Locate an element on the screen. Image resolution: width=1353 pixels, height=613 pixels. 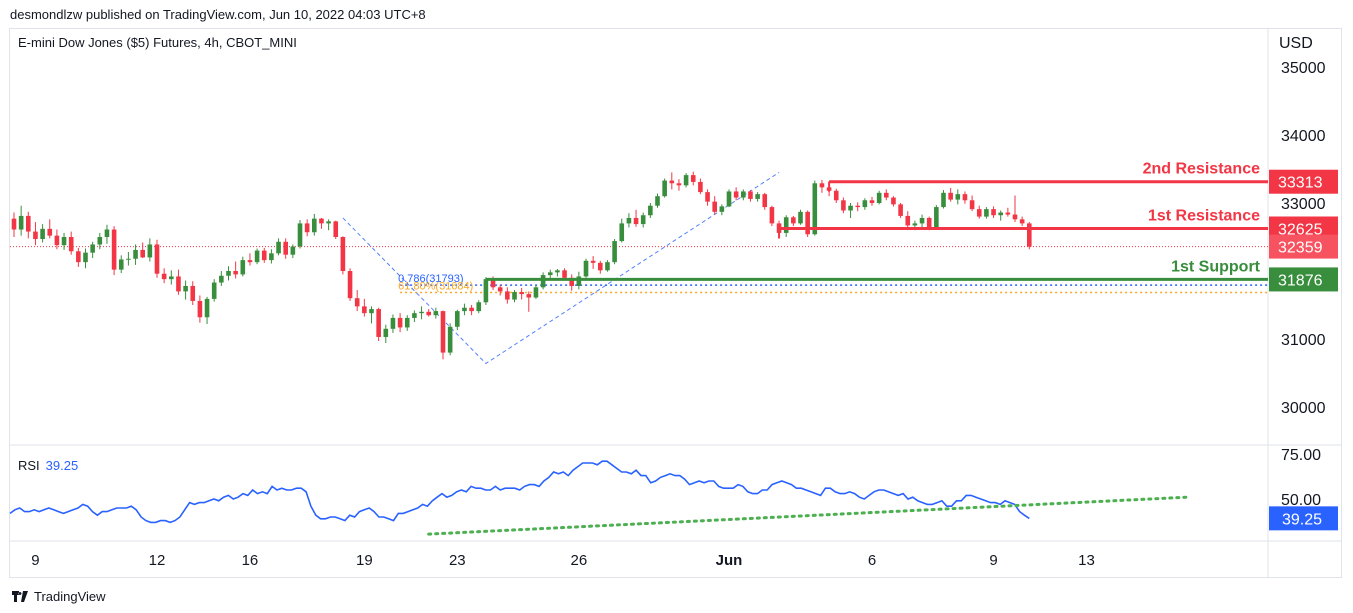
price-tick-label: 35000 is located at coordinates (1303, 68).